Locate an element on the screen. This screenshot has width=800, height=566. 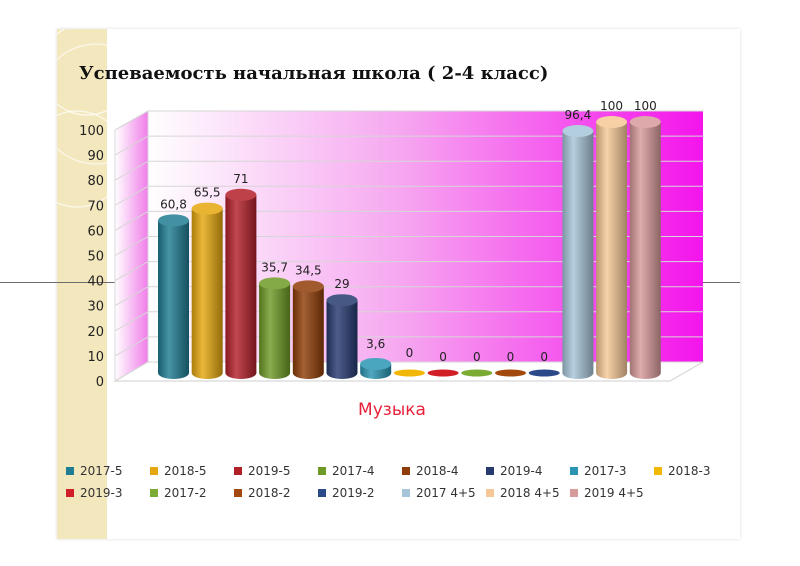
legend-label: 2018 4+5 is located at coordinates (530, 493).